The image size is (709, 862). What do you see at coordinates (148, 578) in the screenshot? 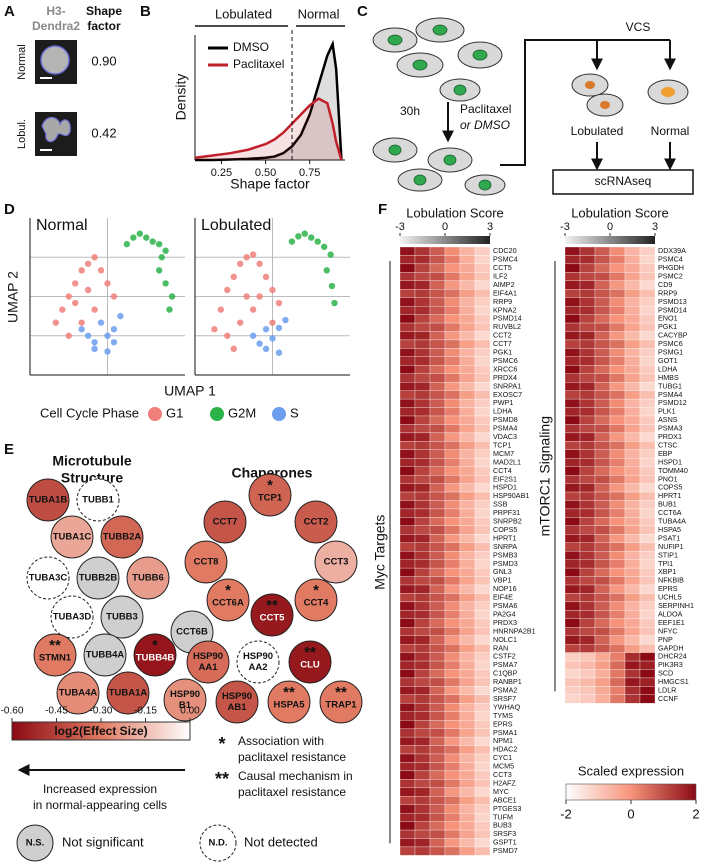
I see `node-label: TUBB6` at bounding box center [148, 578].